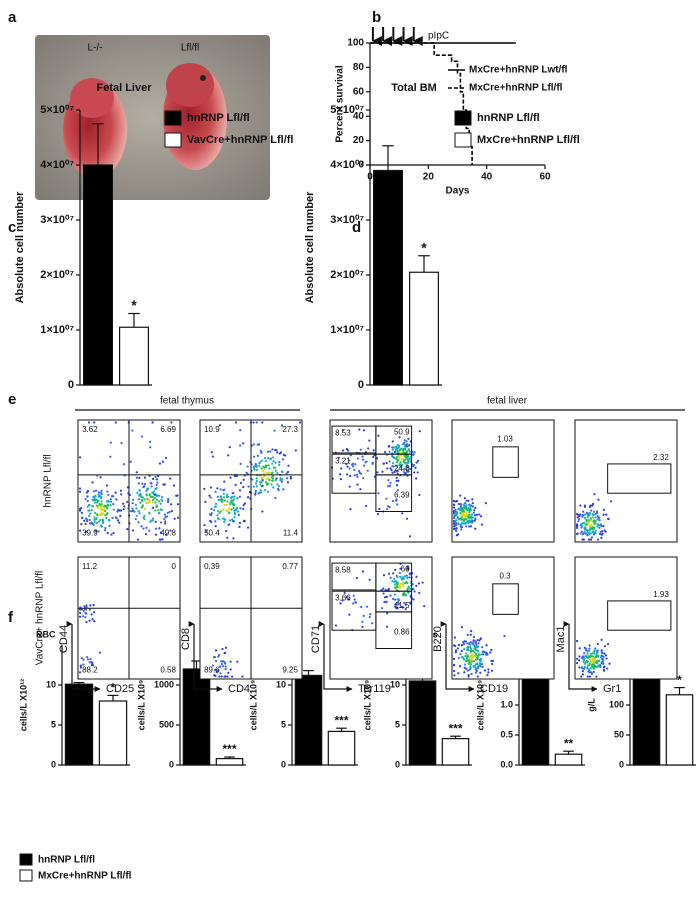 This screenshot has width=700, height=920. Describe the element at coordinates (57, 275) in the screenshot. I see `y-tick-label: 2×10⁰⁷` at that location.